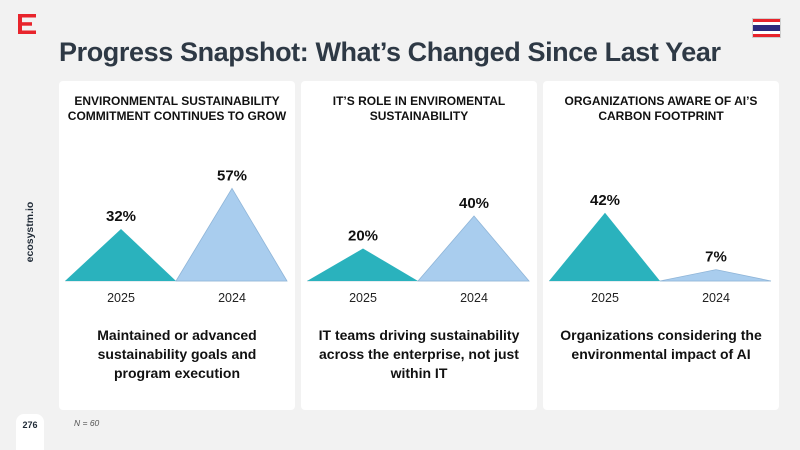 The height and width of the screenshot is (450, 800). I want to click on data-label-2025: 32%, so click(121, 216).